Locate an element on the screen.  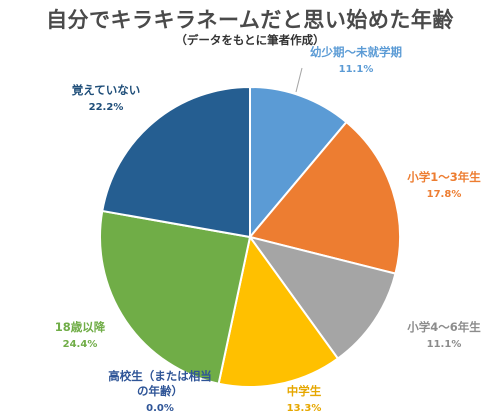
label-slice-5-name: 18歳以降 is located at coordinates (80, 327).